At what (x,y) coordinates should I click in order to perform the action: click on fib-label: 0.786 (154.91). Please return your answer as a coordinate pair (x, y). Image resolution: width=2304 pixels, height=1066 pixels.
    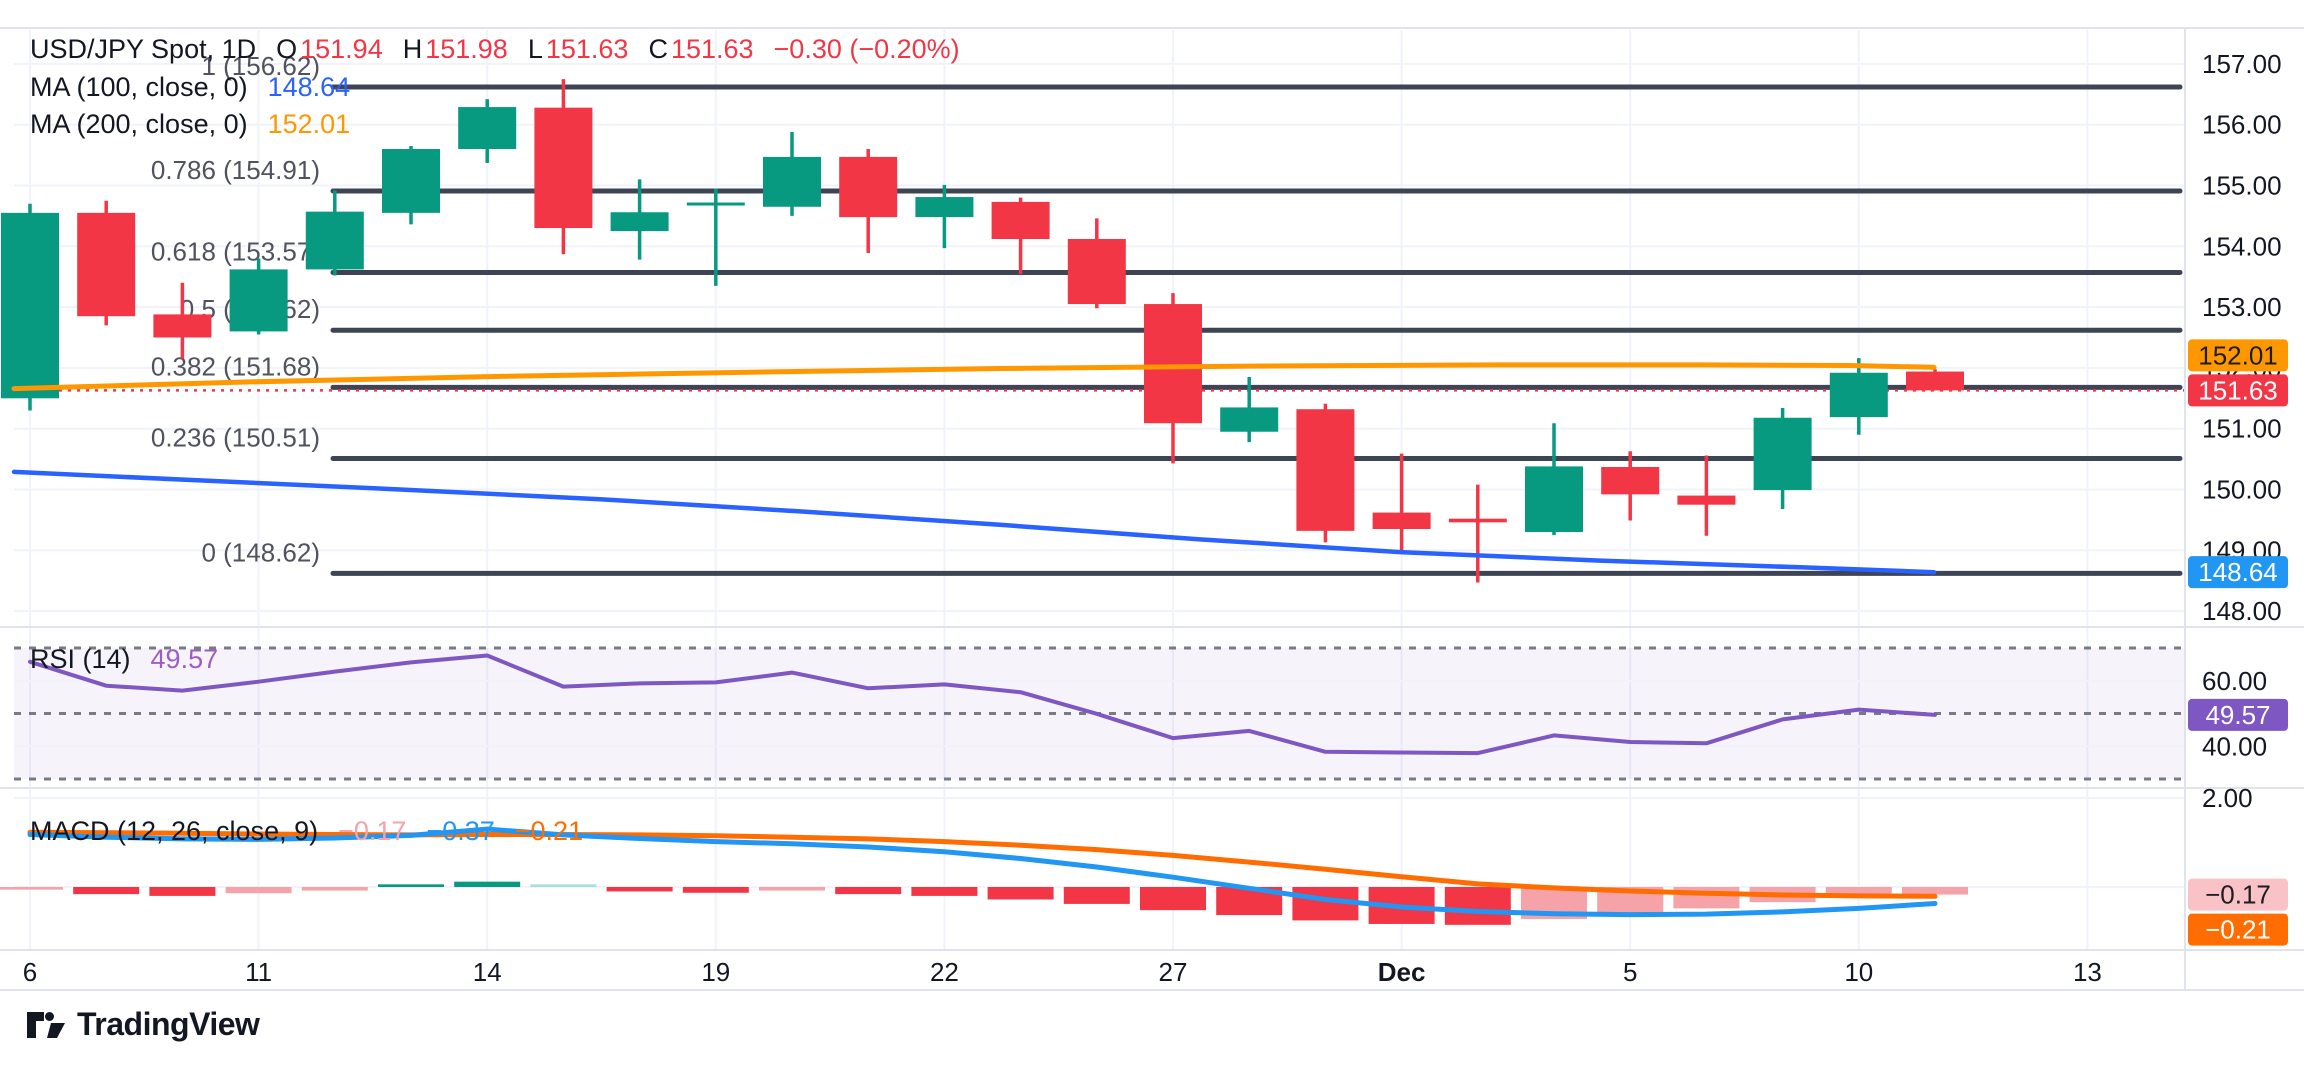
    Looking at the image, I should click on (235, 170).